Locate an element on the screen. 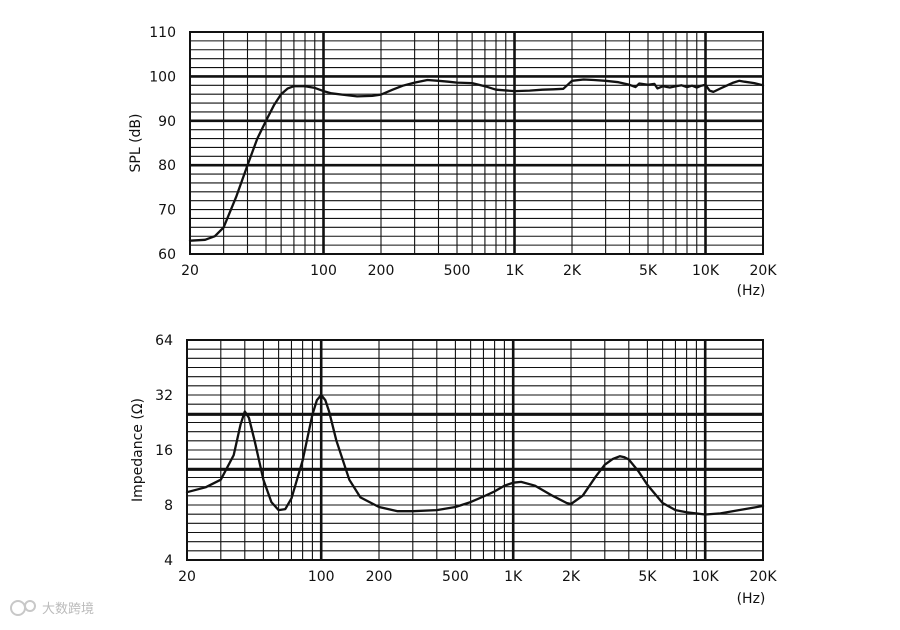 This screenshot has width=900, height=630. y-tick-label: 90 is located at coordinates (167, 122).